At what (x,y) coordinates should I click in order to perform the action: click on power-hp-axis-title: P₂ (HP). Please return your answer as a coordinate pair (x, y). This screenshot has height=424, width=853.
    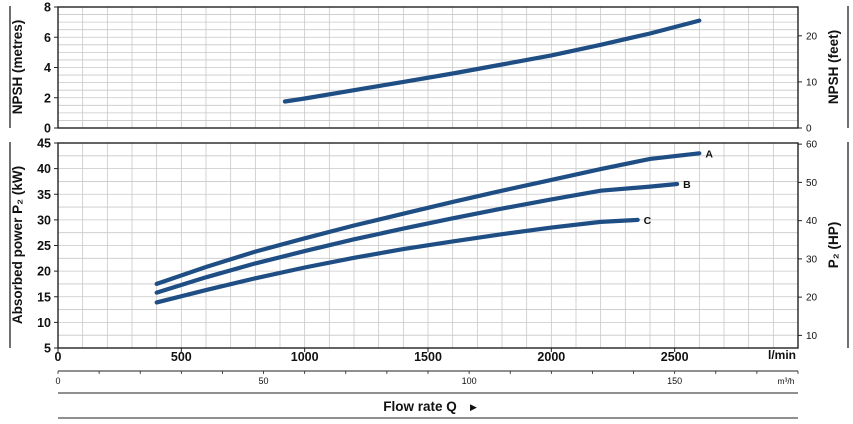
    Looking at the image, I should click on (833, 245).